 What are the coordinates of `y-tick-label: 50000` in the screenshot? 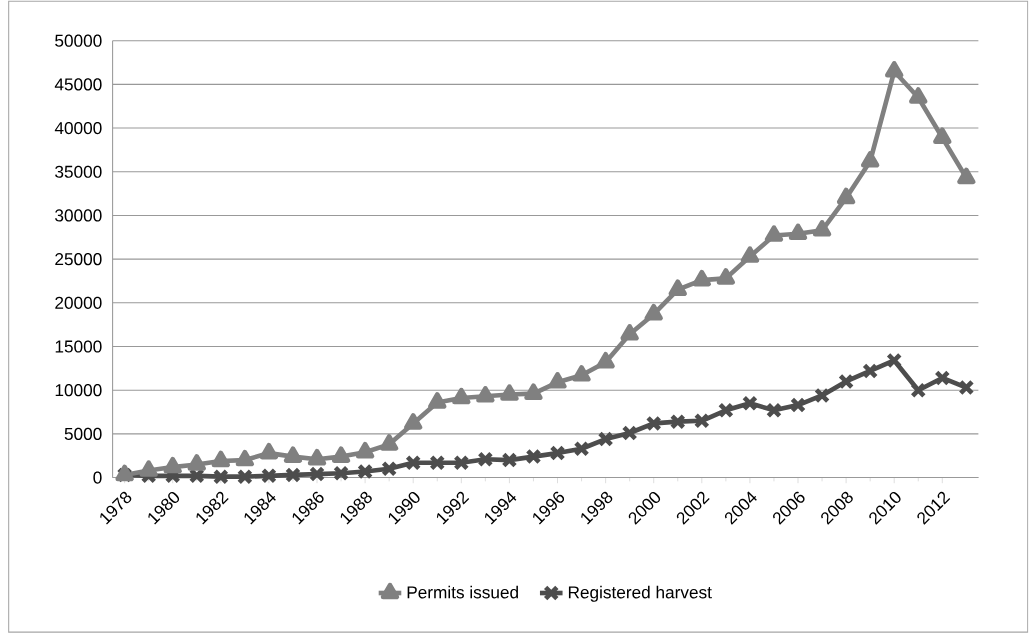 It's located at (78, 40).